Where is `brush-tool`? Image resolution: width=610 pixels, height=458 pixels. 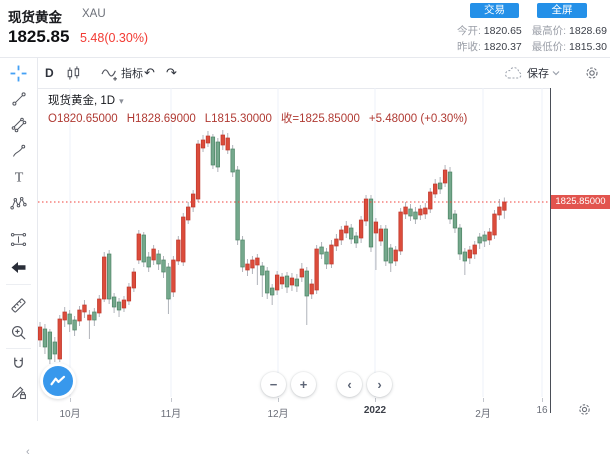 brush-tool is located at coordinates (18, 151).